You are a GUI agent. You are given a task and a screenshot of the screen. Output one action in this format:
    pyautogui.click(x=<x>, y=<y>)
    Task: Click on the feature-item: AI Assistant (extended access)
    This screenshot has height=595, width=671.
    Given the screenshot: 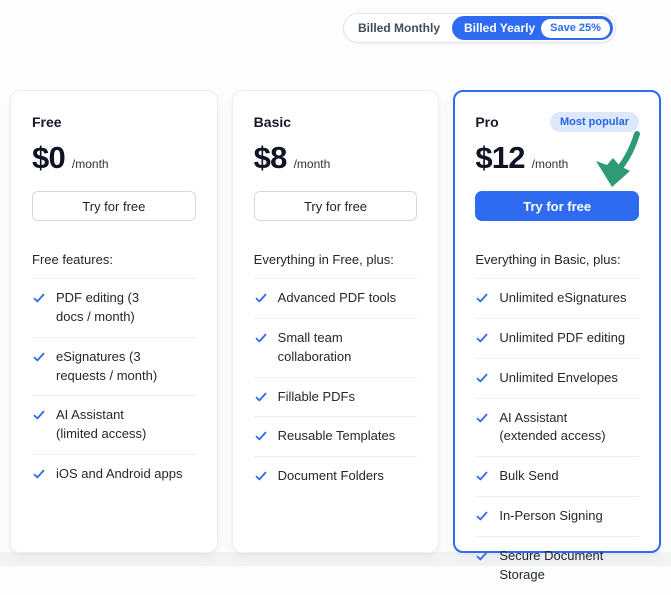 What is the action you would take?
    pyautogui.click(x=557, y=427)
    